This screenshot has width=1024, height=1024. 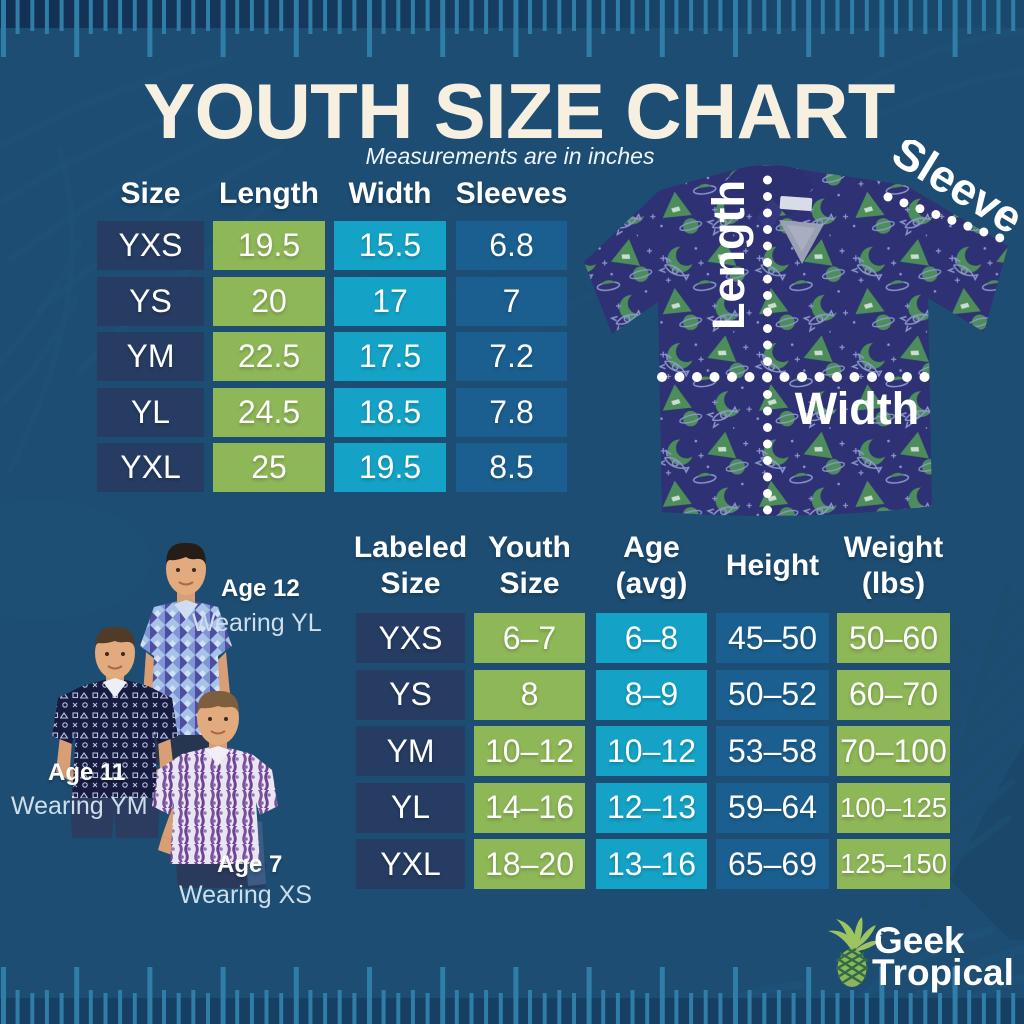 What do you see at coordinates (943, 972) in the screenshot?
I see `svg-text: Tropical` at bounding box center [943, 972].